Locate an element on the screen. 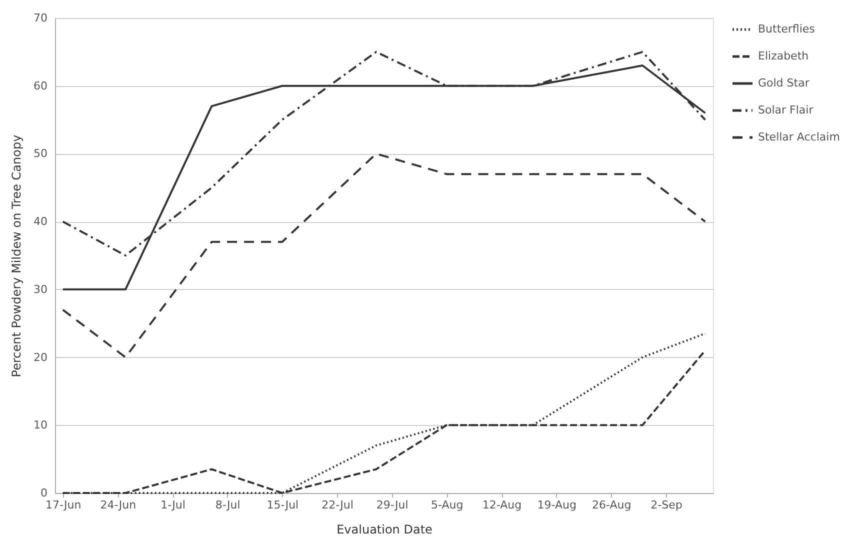 The image size is (863, 557). y-tick-label: 40 is located at coordinates (41, 221).